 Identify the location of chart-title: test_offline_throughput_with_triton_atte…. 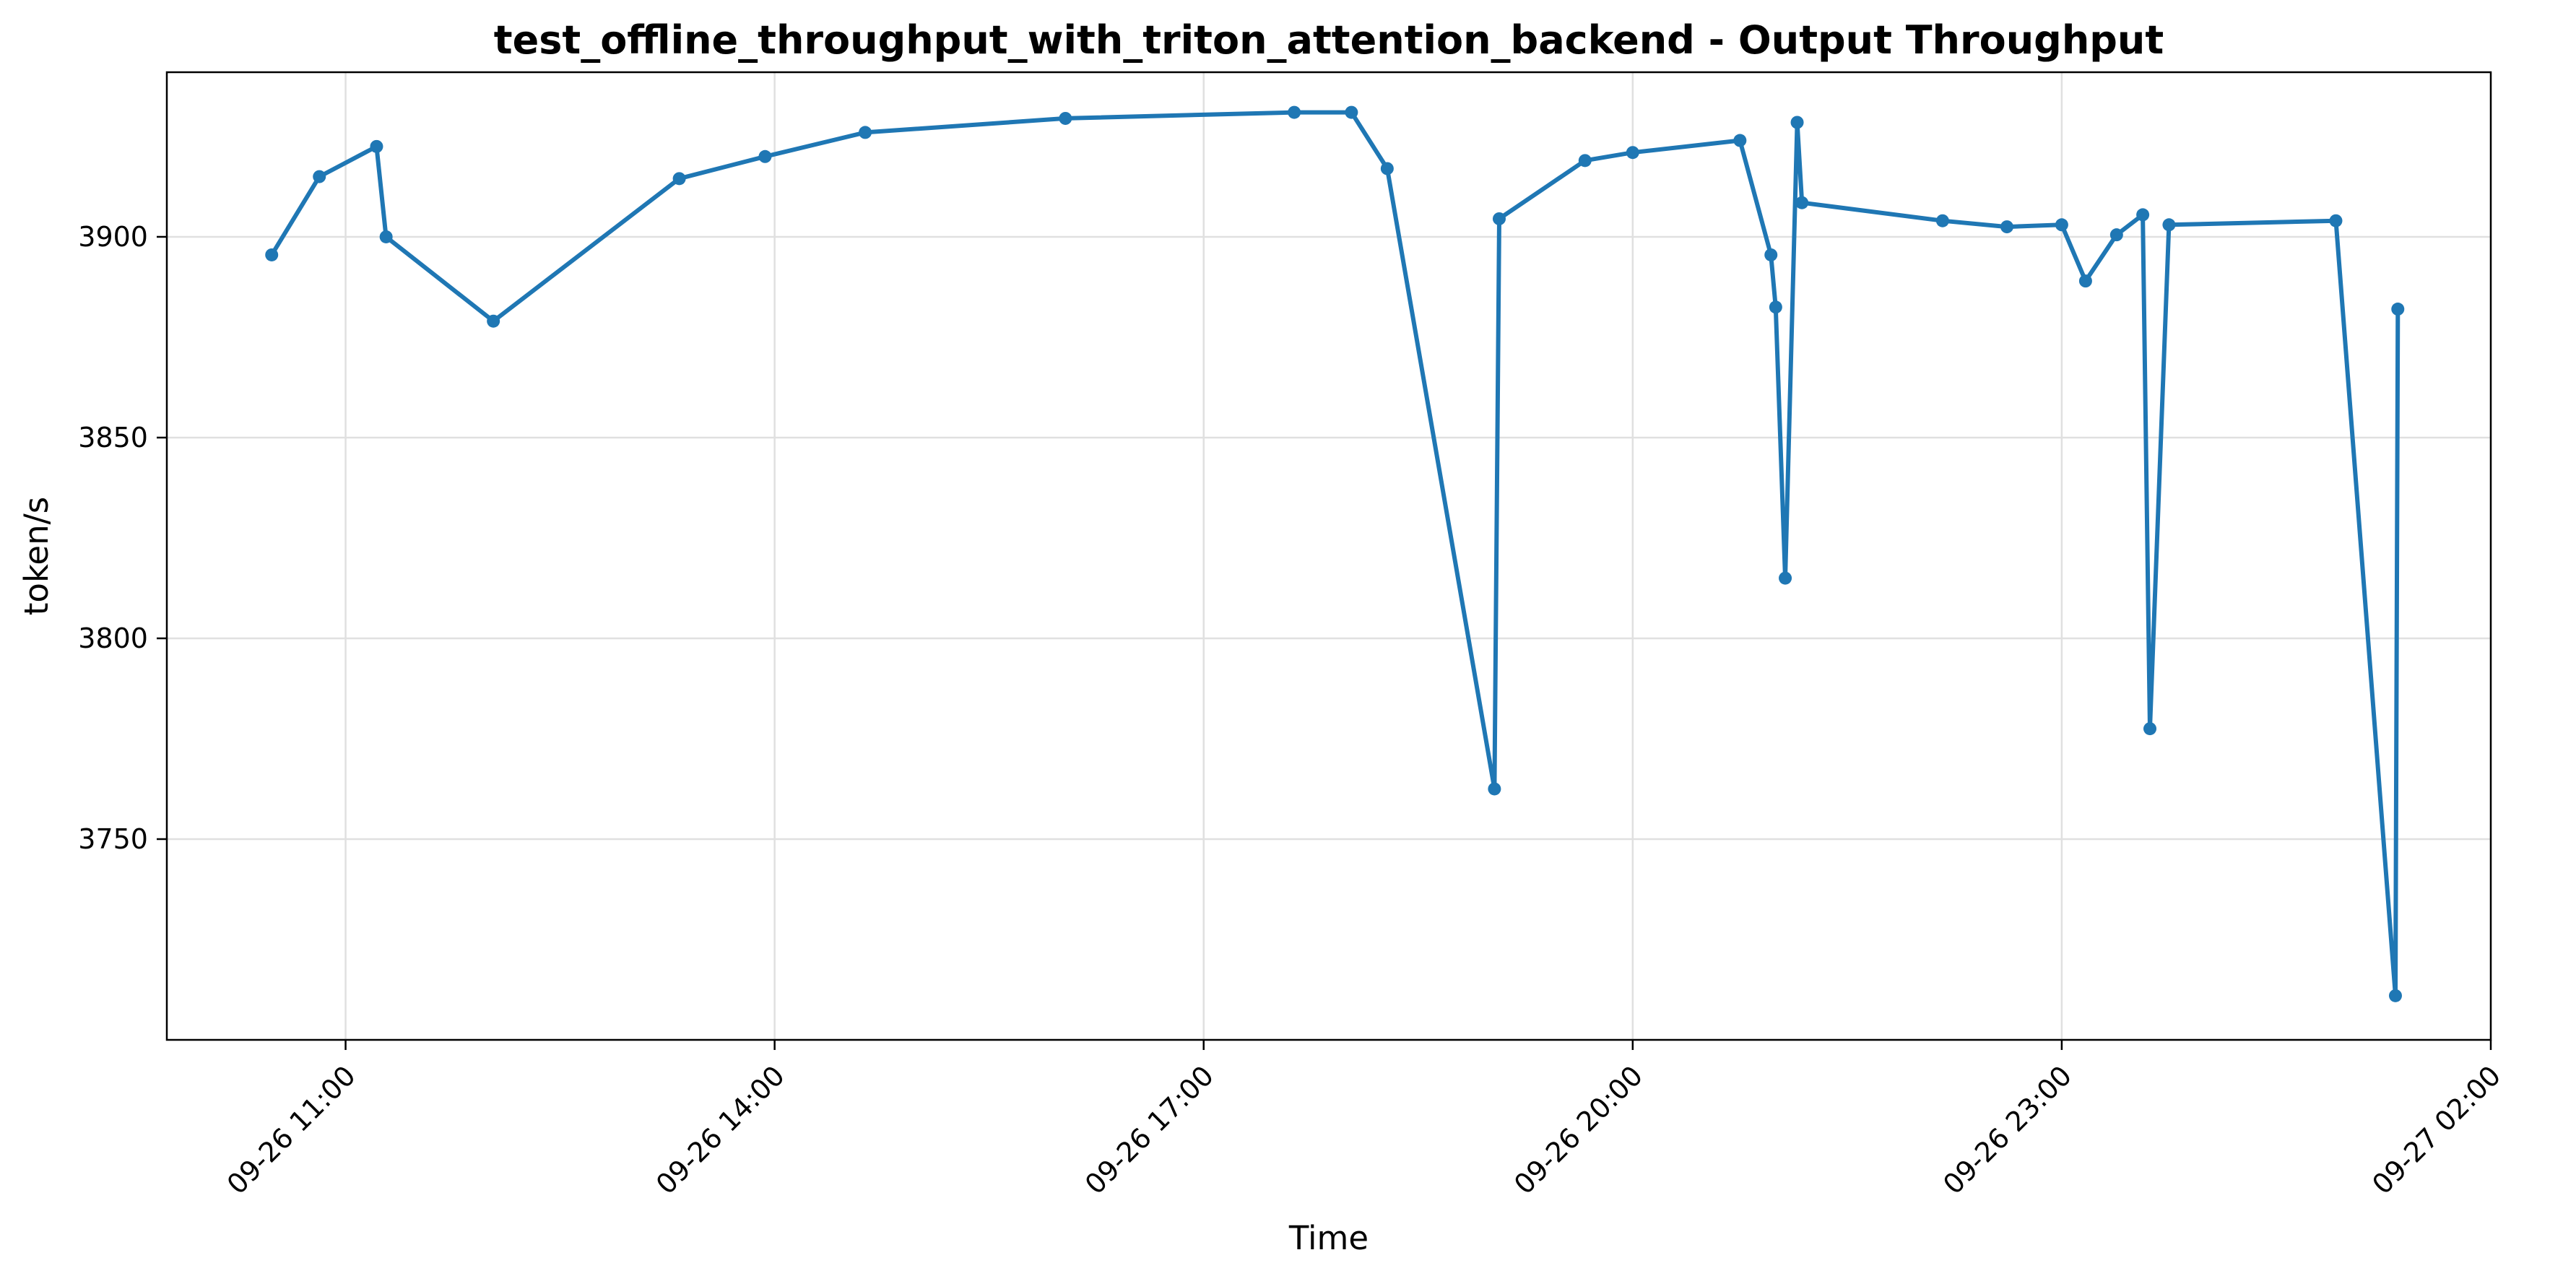
(1329, 40).